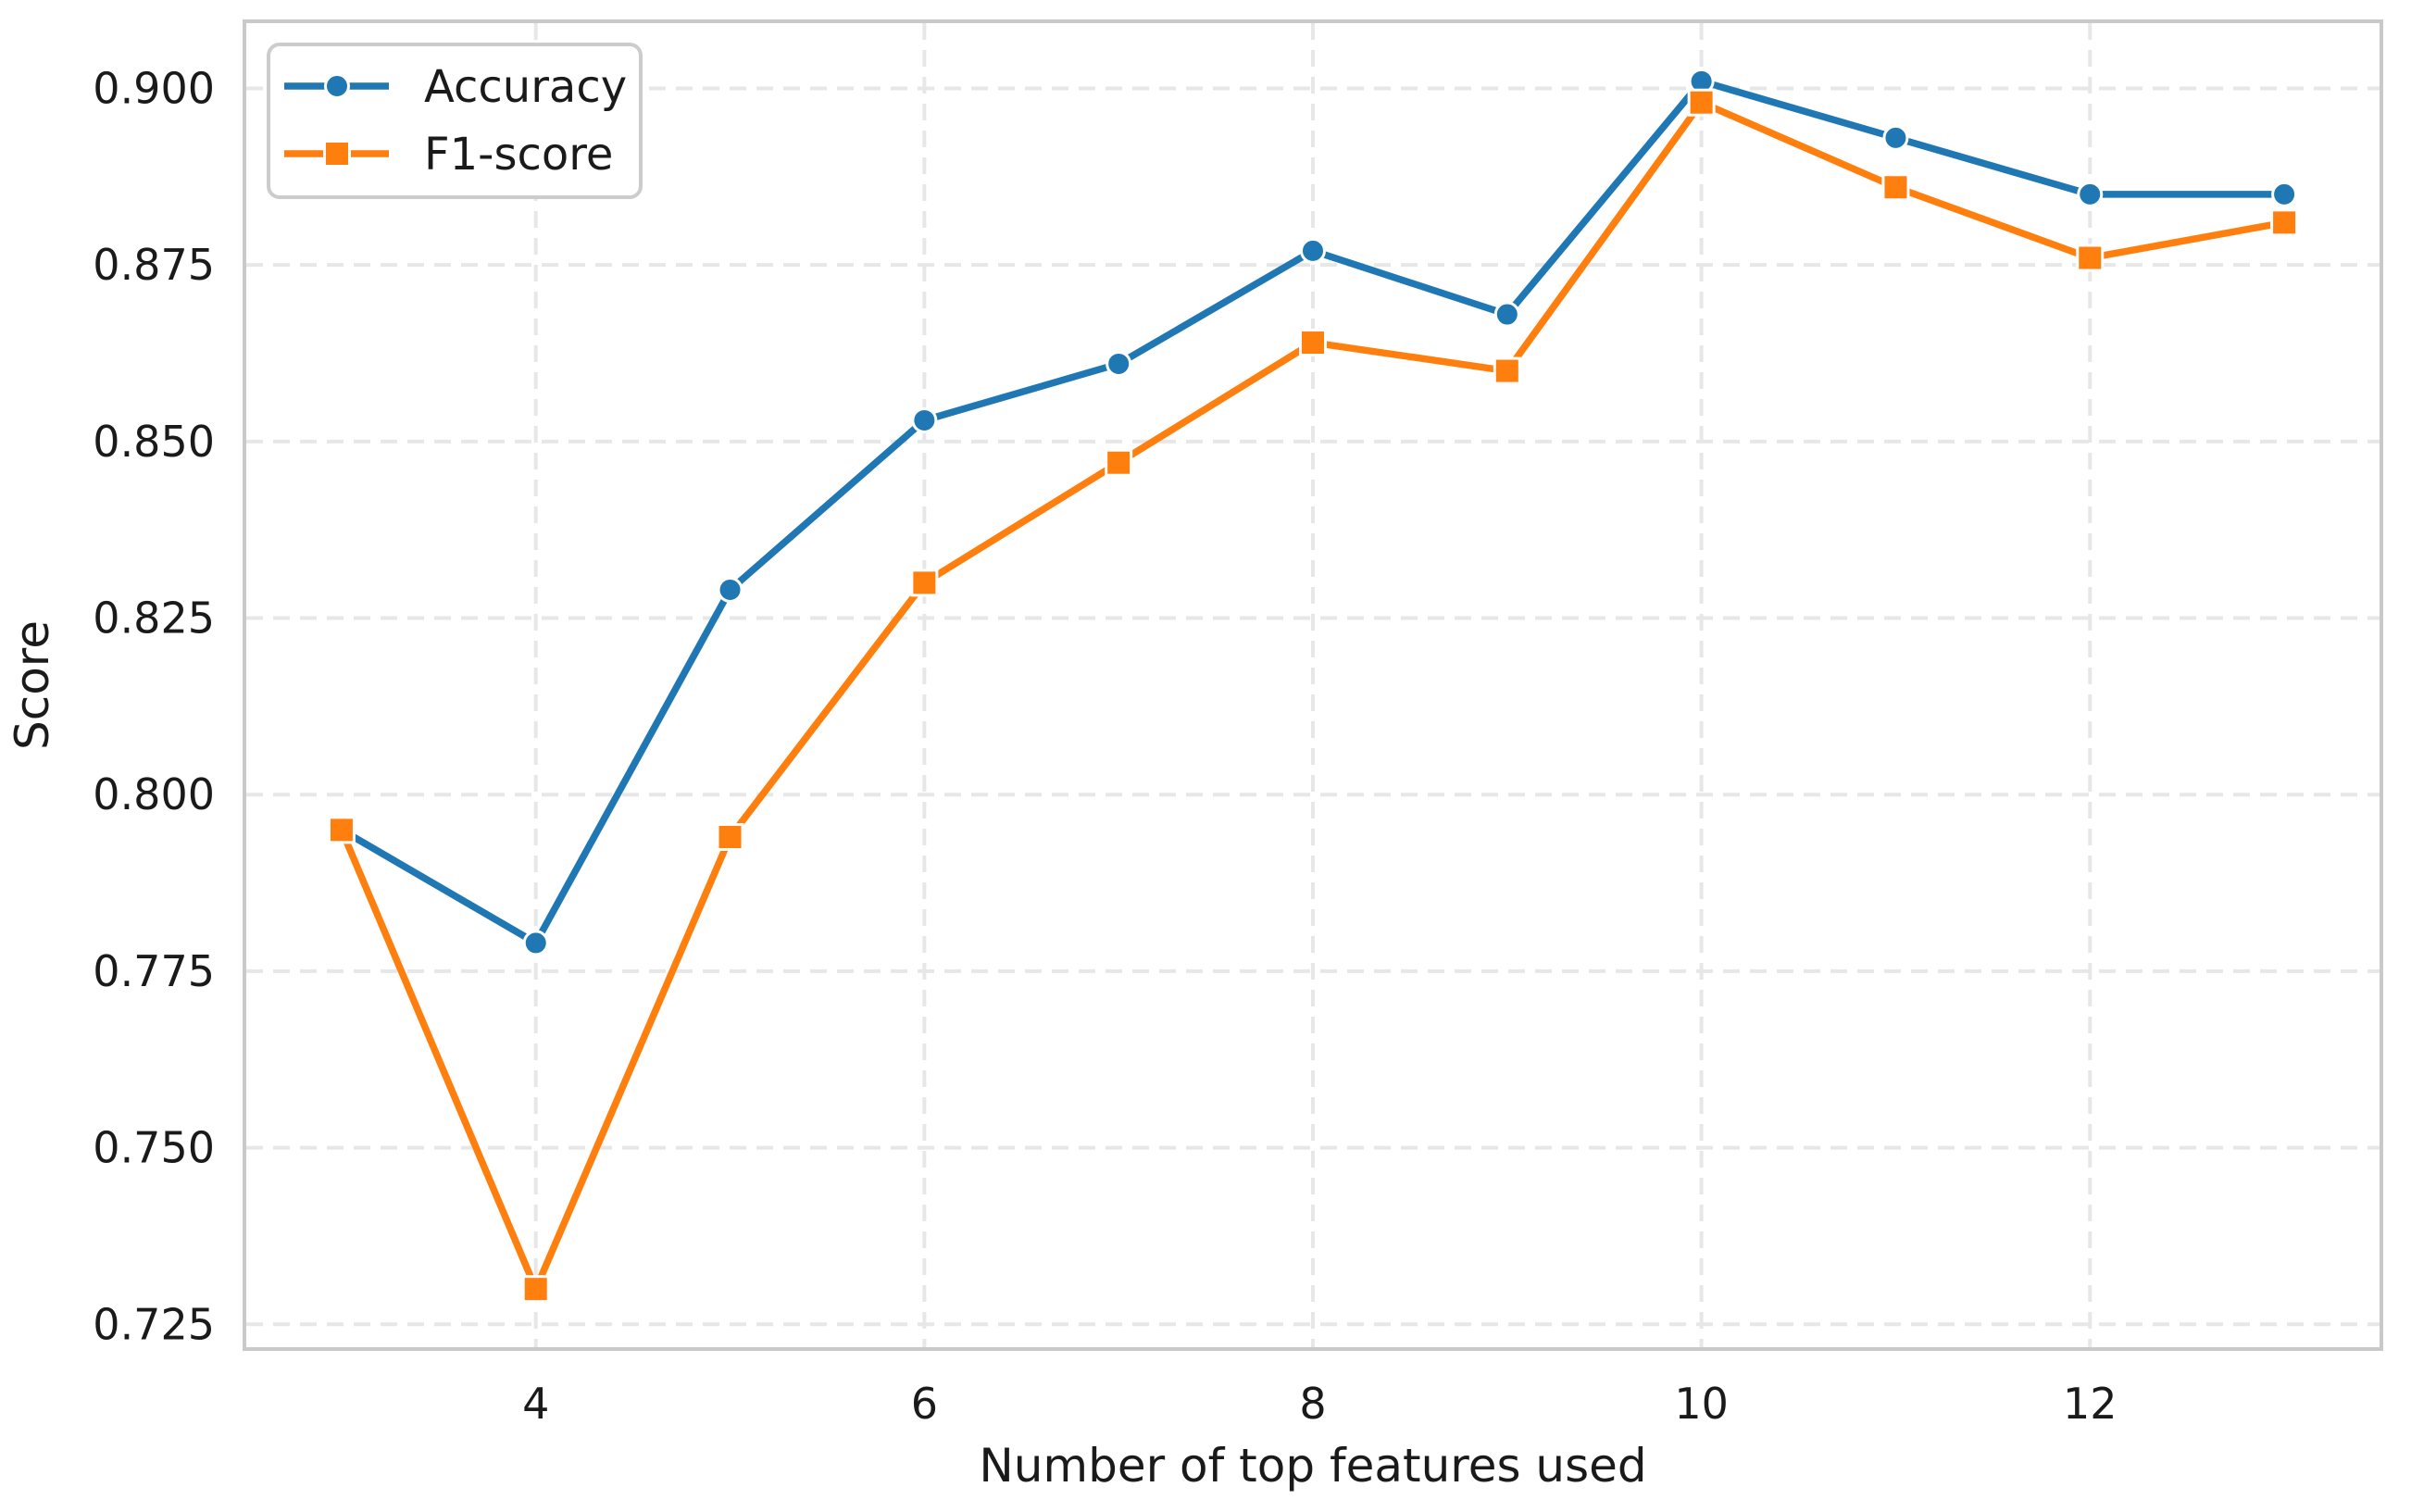 The height and width of the screenshot is (1512, 2411). I want to click on x-tick-label: 8, so click(1312, 1404).